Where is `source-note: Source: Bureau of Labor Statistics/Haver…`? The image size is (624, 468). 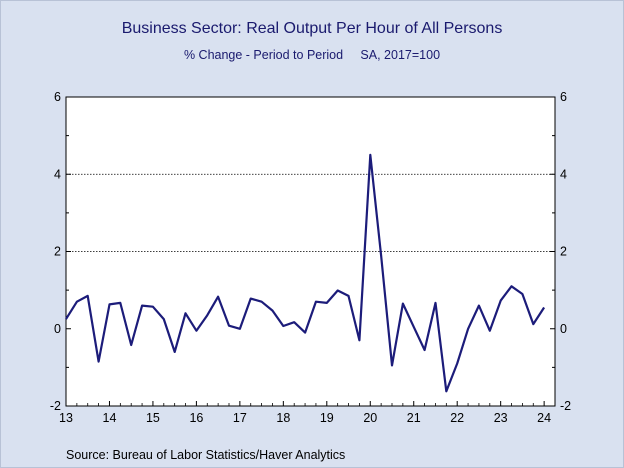 source-note: Source: Bureau of Labor Statistics/Haver… is located at coordinates (206, 455).